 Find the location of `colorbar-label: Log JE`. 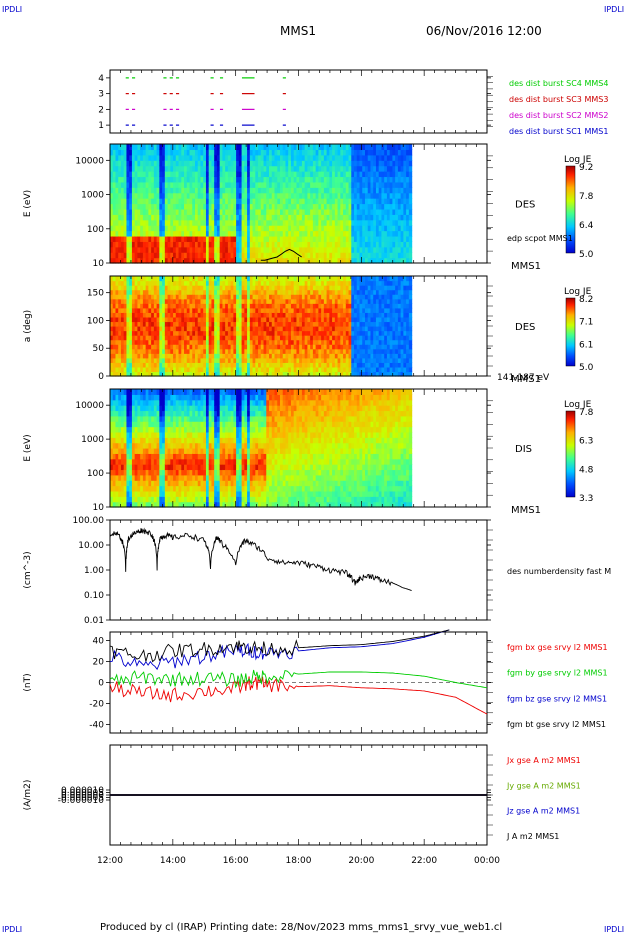

colorbar-label: Log JE is located at coordinates (578, 160).